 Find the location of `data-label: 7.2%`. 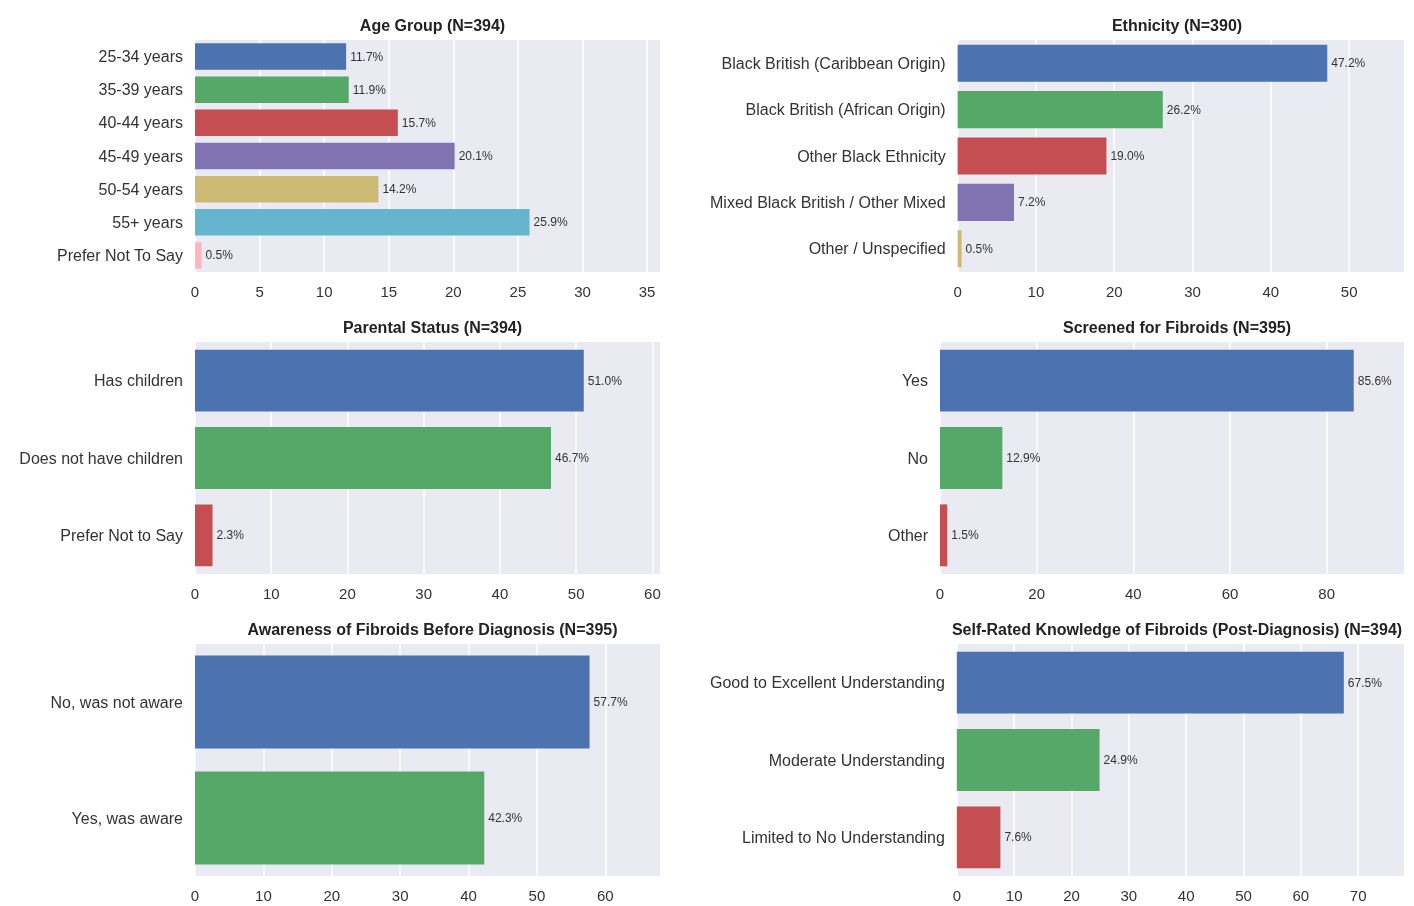

data-label: 7.2% is located at coordinates (1032, 202).